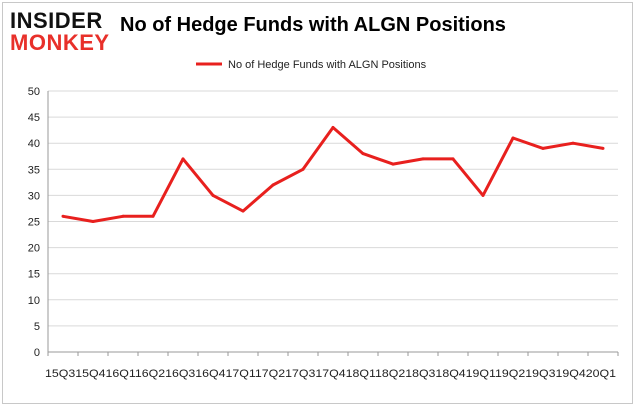 This screenshot has height=408, width=637. Describe the element at coordinates (603, 148) in the screenshot. I see `data-point-20Q1` at that location.